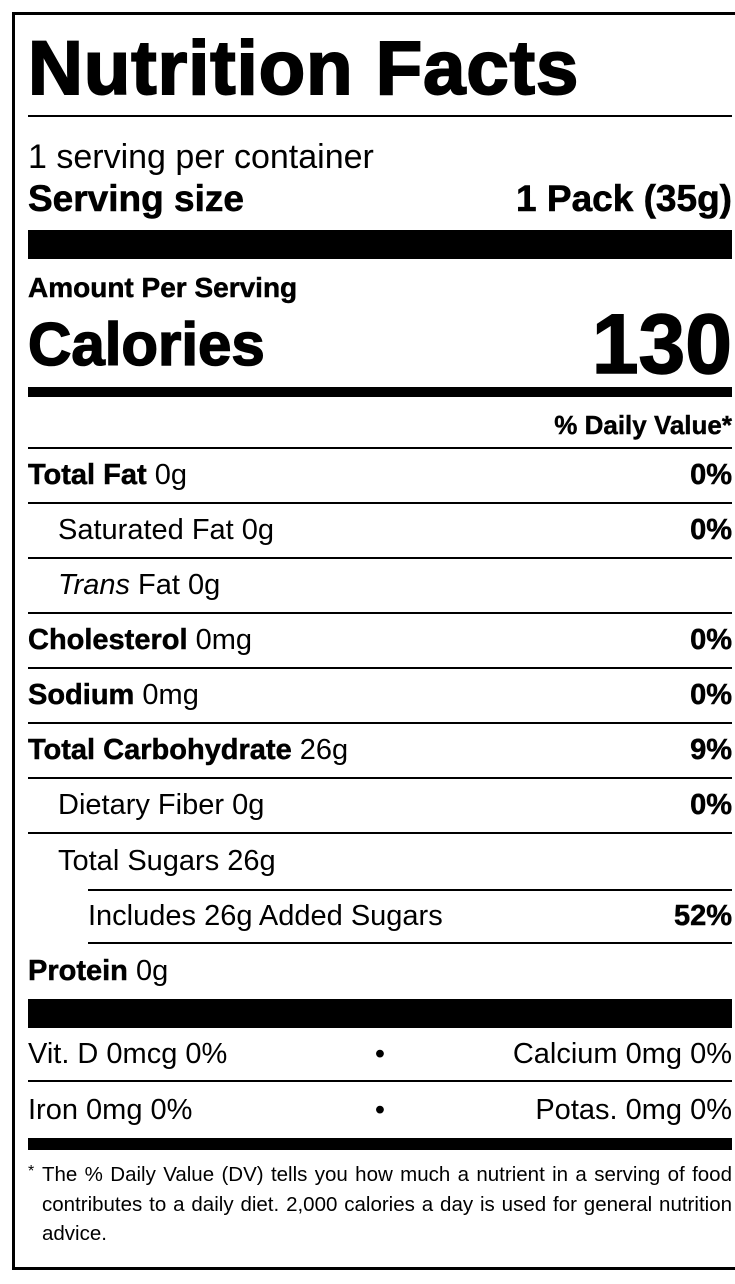 The width and height of the screenshot is (735, 1284). What do you see at coordinates (108, 640) in the screenshot?
I see `nutrient-name: Cholesterol` at bounding box center [108, 640].